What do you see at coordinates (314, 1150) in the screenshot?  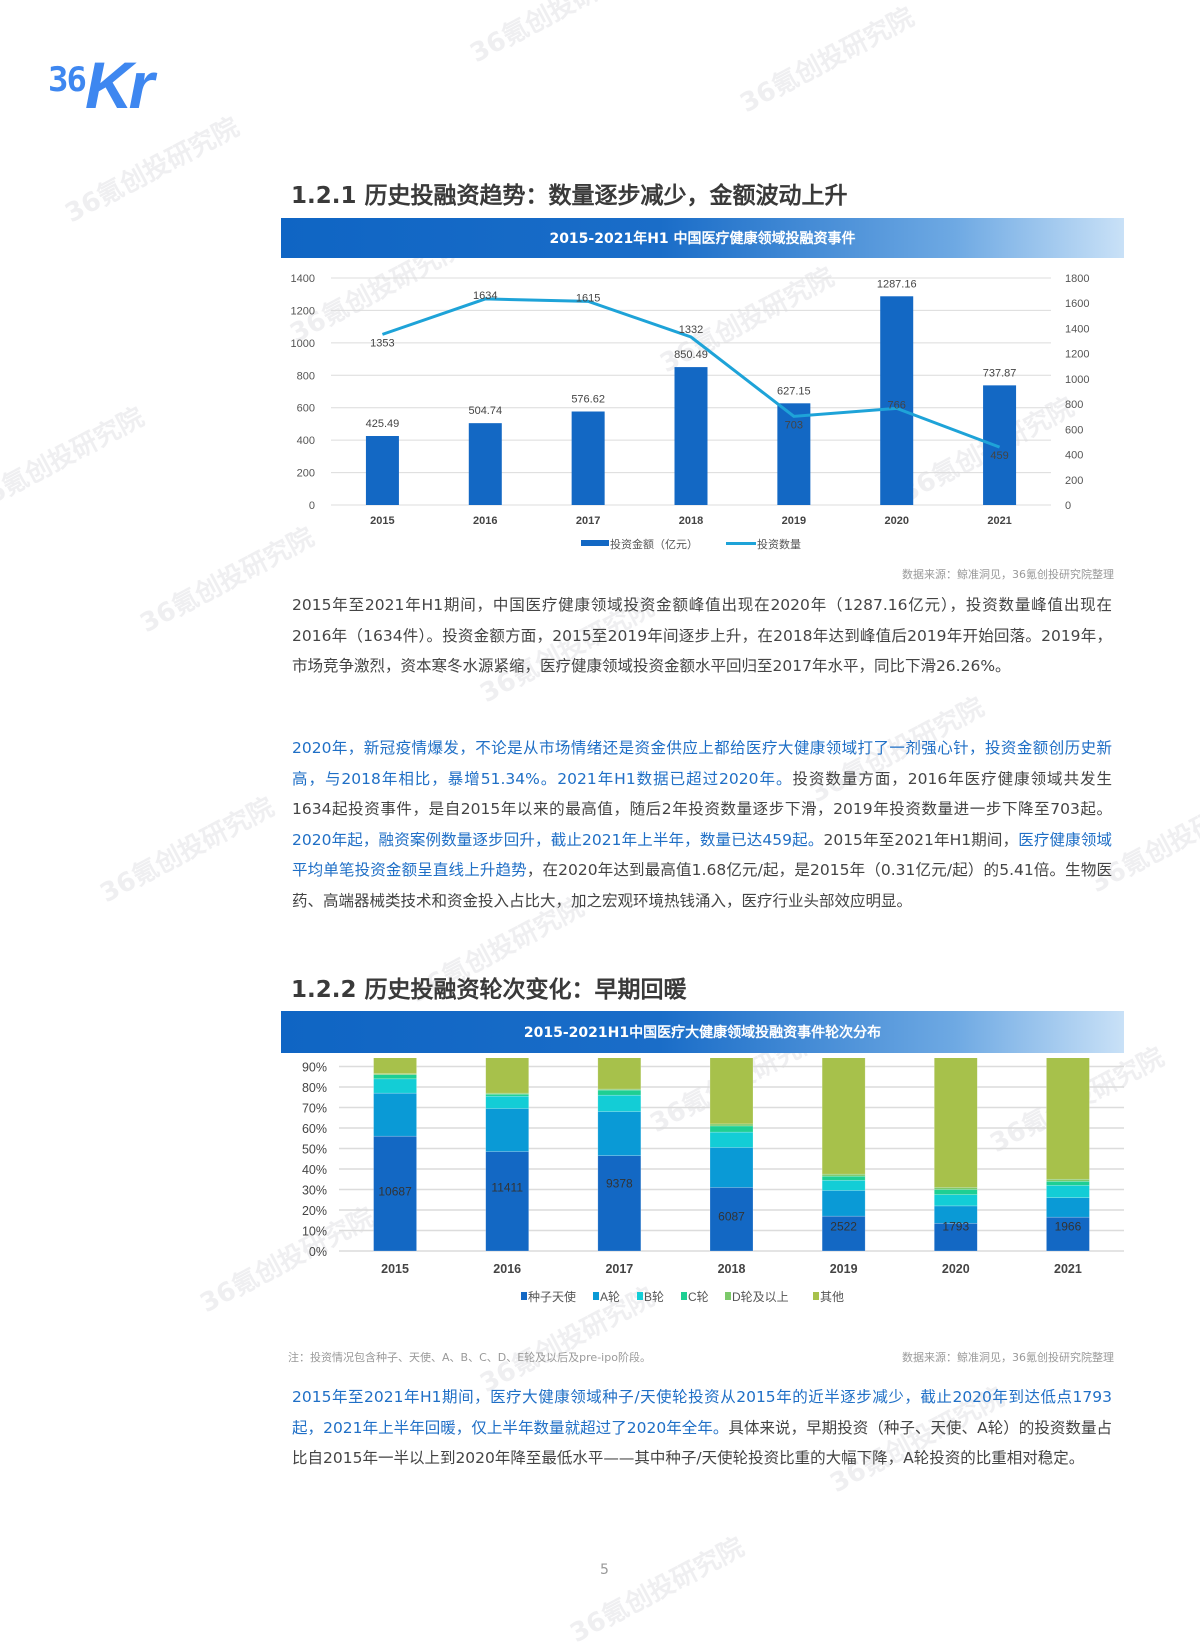 I see `y-tick: 50%` at bounding box center [314, 1150].